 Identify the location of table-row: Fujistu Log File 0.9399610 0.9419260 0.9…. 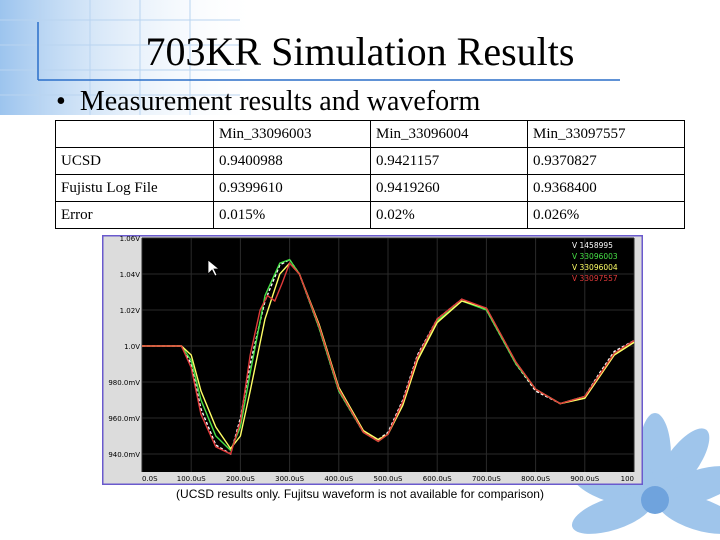
(370, 188).